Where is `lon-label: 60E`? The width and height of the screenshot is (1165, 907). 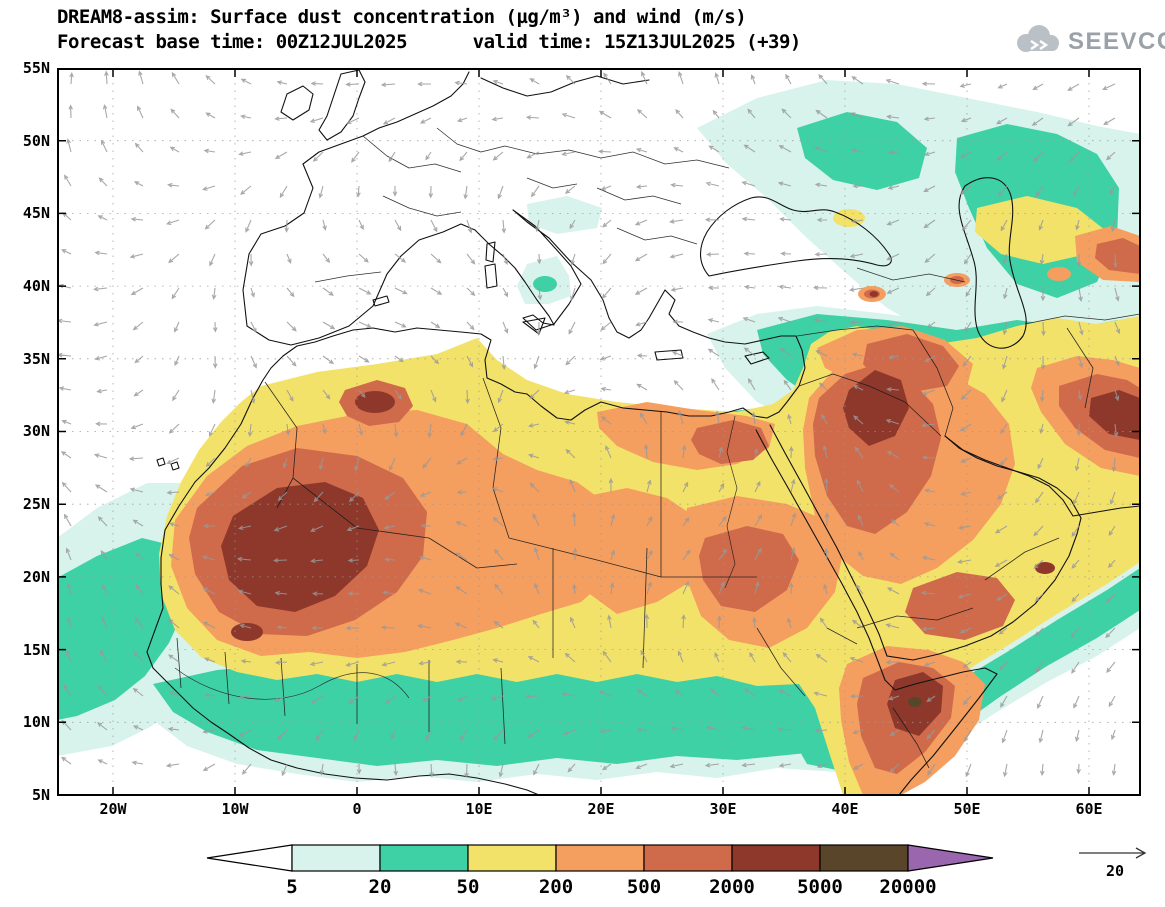 lon-label: 60E is located at coordinates (1089, 809).